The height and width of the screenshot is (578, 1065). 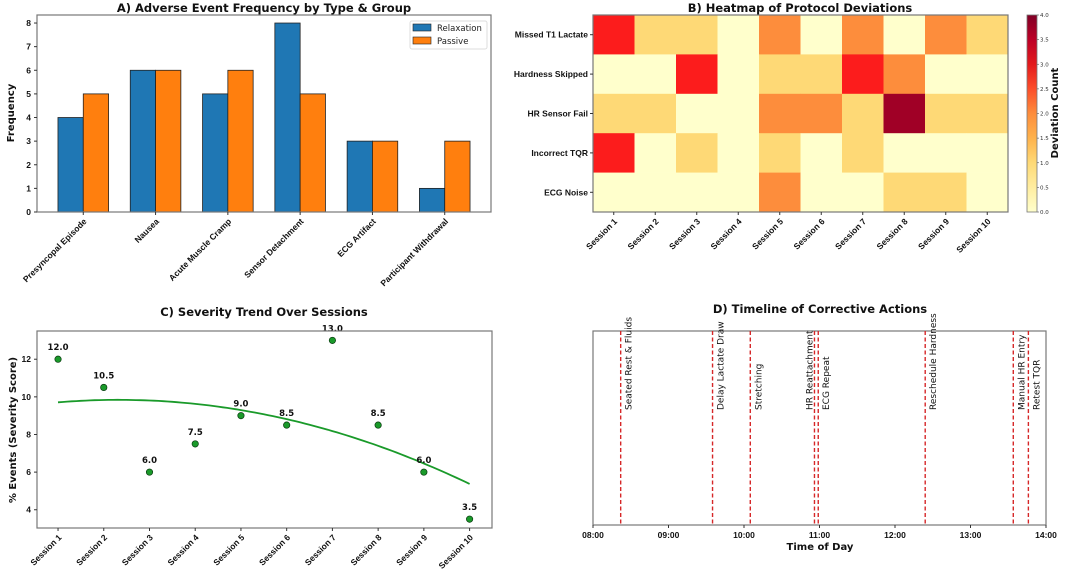 I want to click on x-tick-label: Session 4, so click(x=183, y=549).